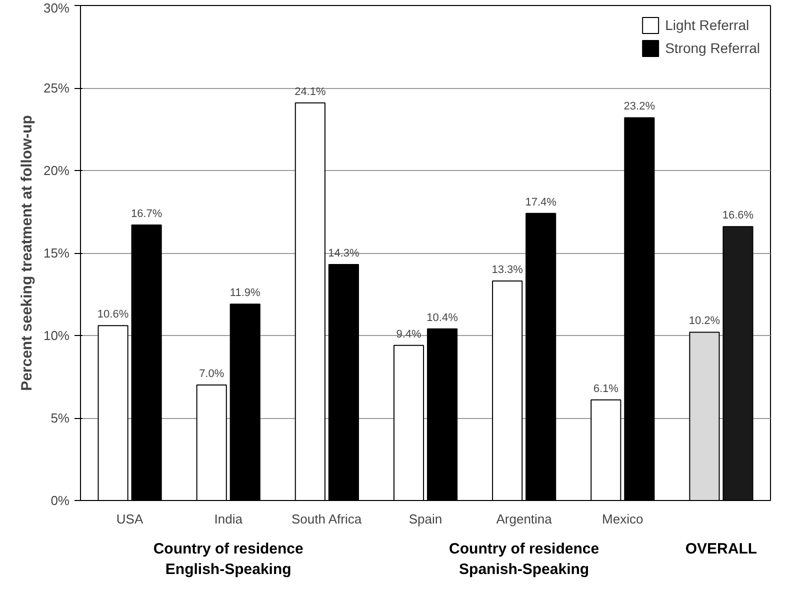 The width and height of the screenshot is (798, 600). I want to click on data-label: 24.1%, so click(310, 92).